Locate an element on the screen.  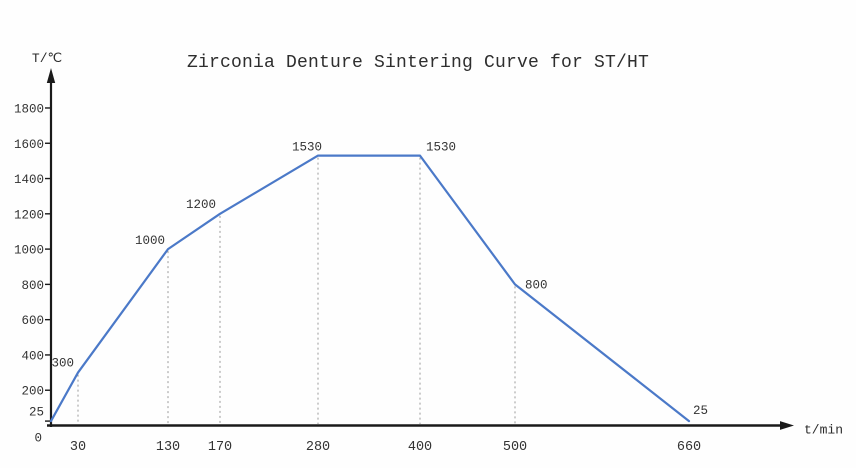
y-axis-arrow-icon is located at coordinates (51, 75).